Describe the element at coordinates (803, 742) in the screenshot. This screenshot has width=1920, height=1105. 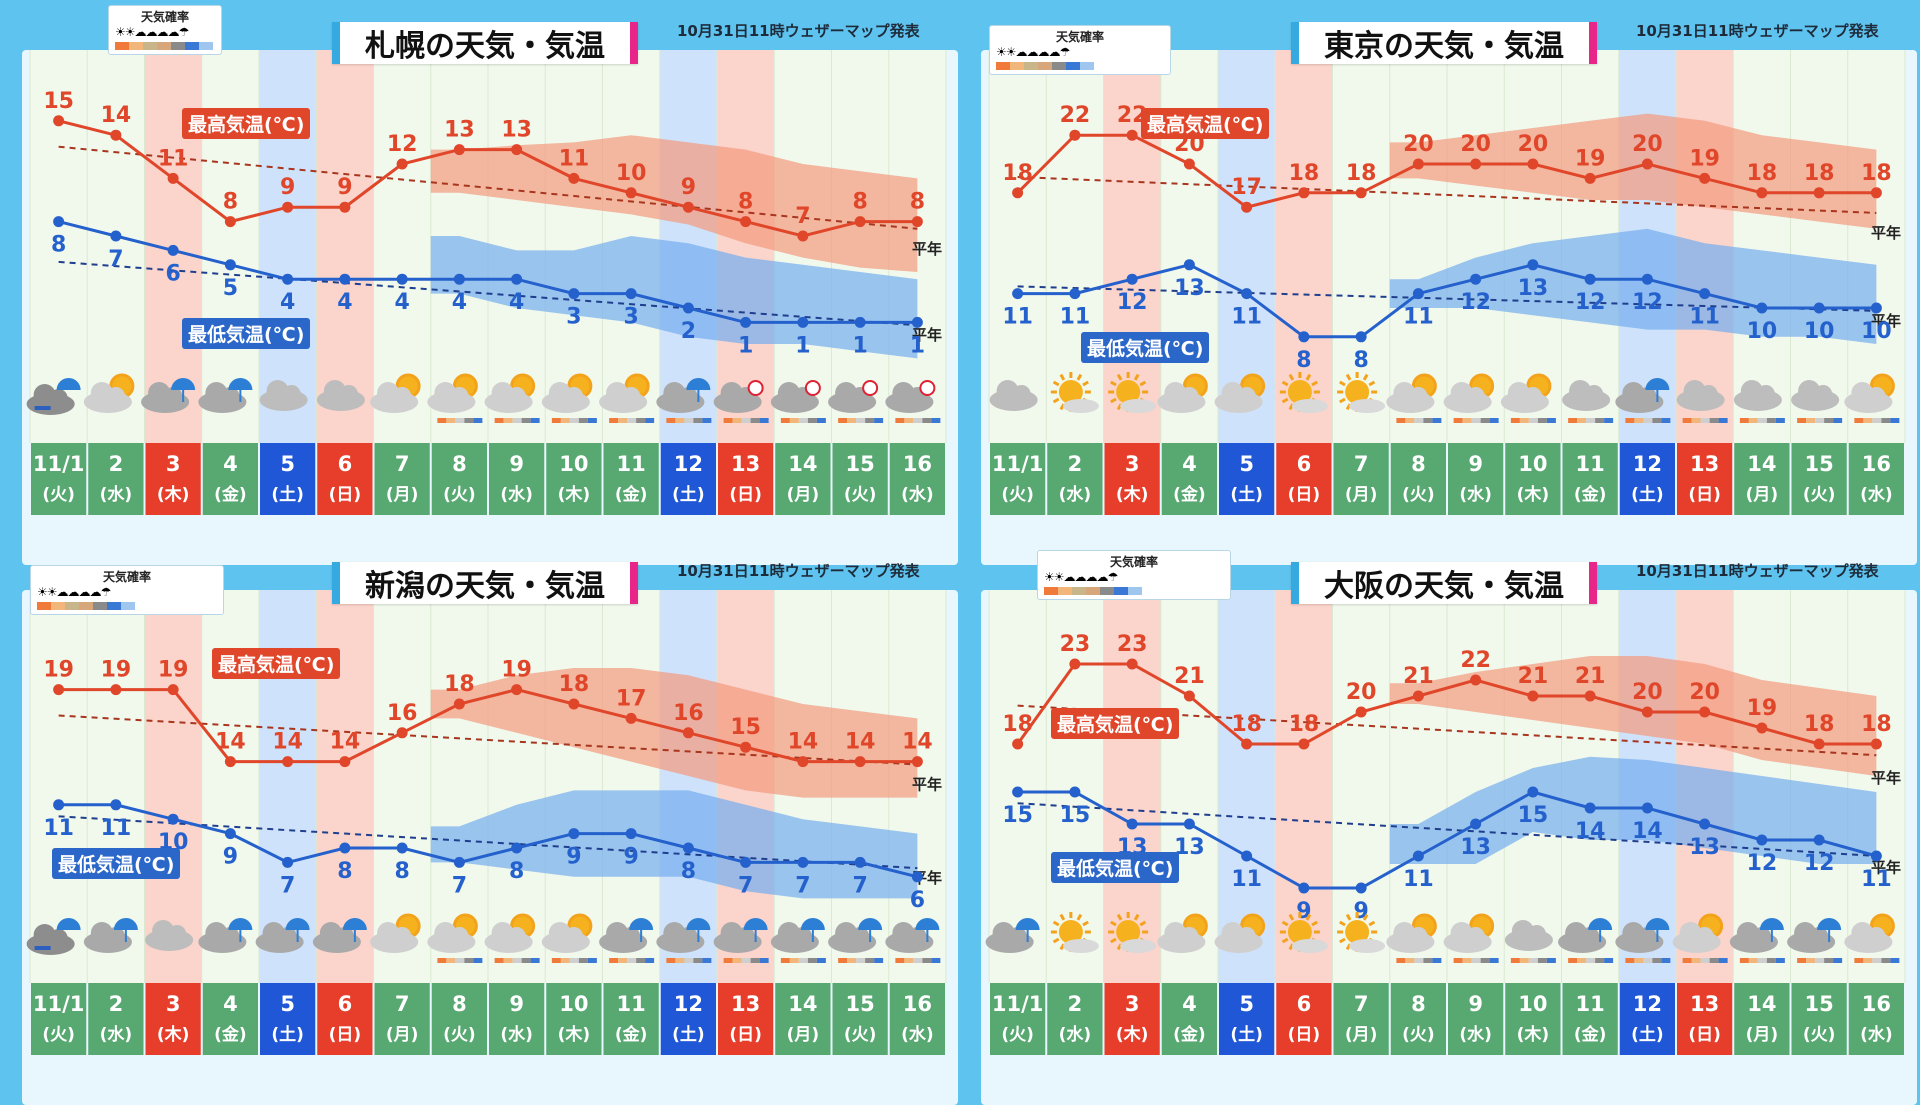
I see `high-temp-value-label: 14` at that location.